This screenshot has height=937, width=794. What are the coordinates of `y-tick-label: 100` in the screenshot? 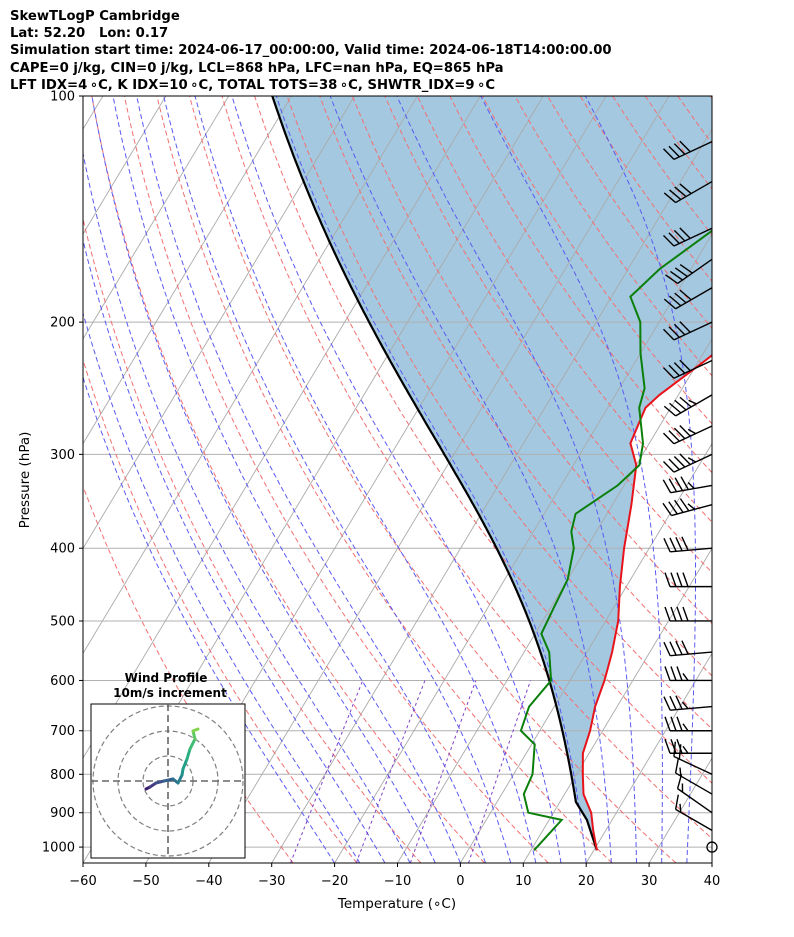 It's located at (62, 97).